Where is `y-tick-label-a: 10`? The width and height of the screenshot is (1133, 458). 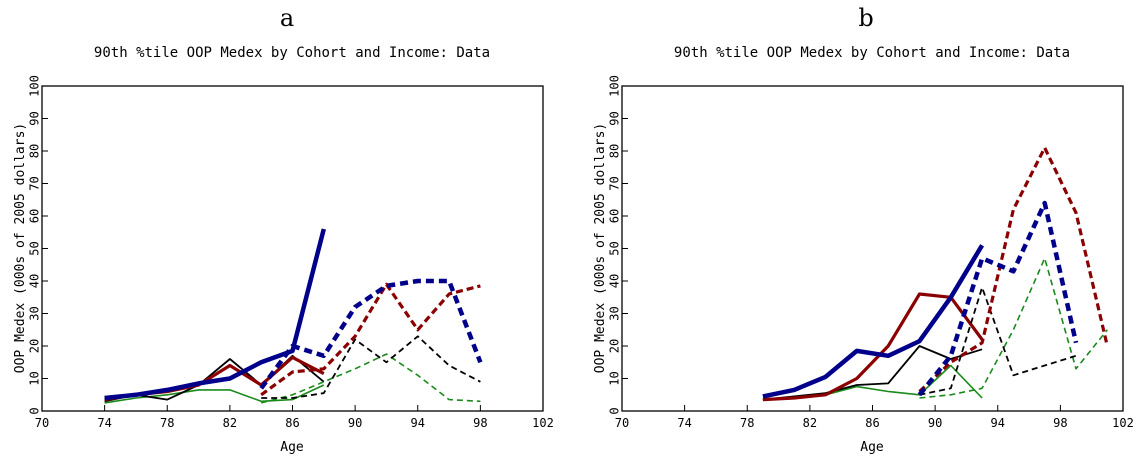
y-tick-label-a: 10 is located at coordinates (35, 378).